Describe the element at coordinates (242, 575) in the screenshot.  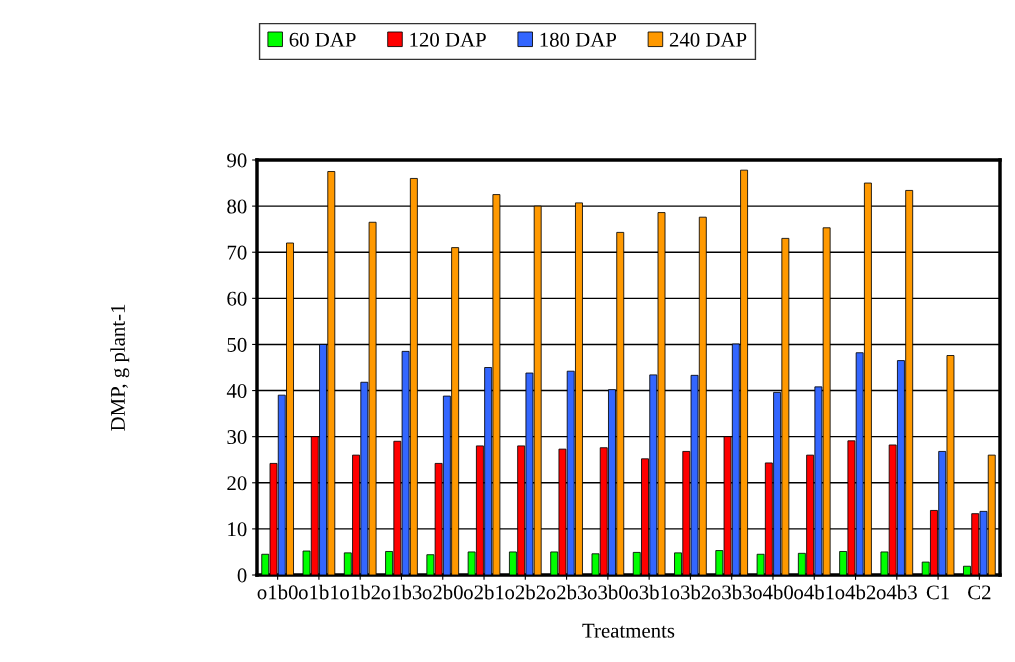
I see `y-tick-label: 0` at that location.